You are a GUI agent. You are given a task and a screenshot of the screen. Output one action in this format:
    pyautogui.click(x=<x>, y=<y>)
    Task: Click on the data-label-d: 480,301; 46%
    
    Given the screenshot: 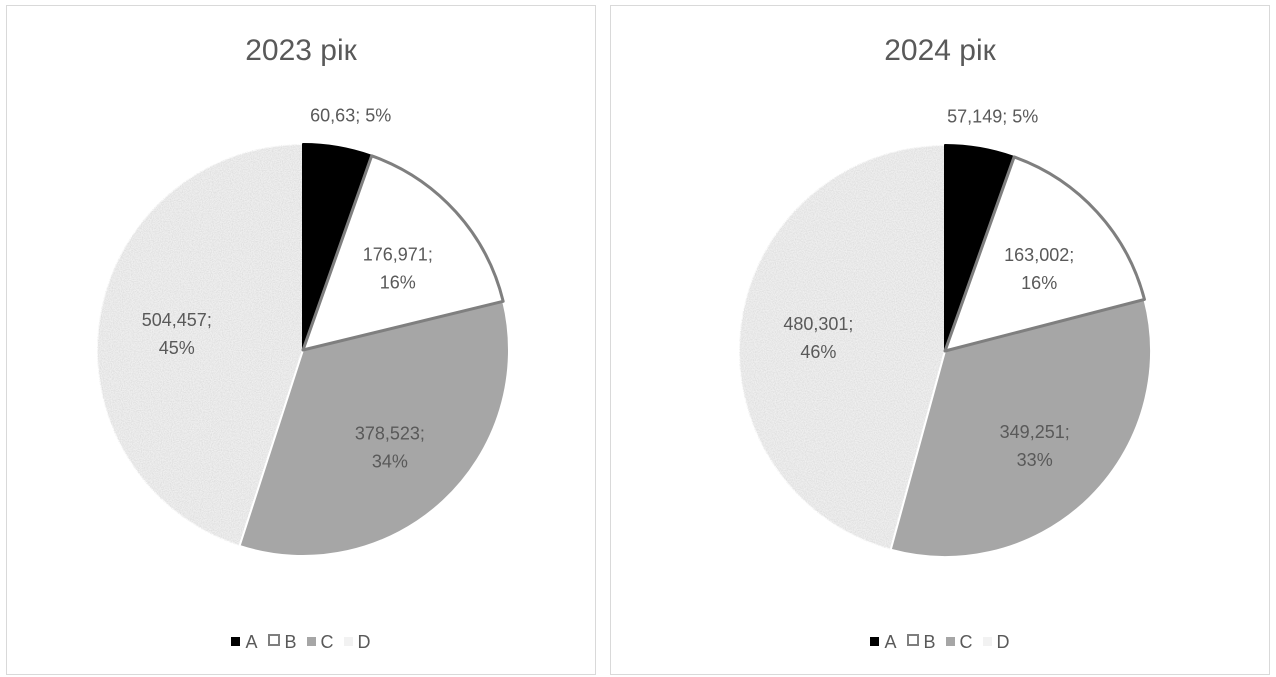 What is the action you would take?
    pyautogui.click(x=818, y=338)
    